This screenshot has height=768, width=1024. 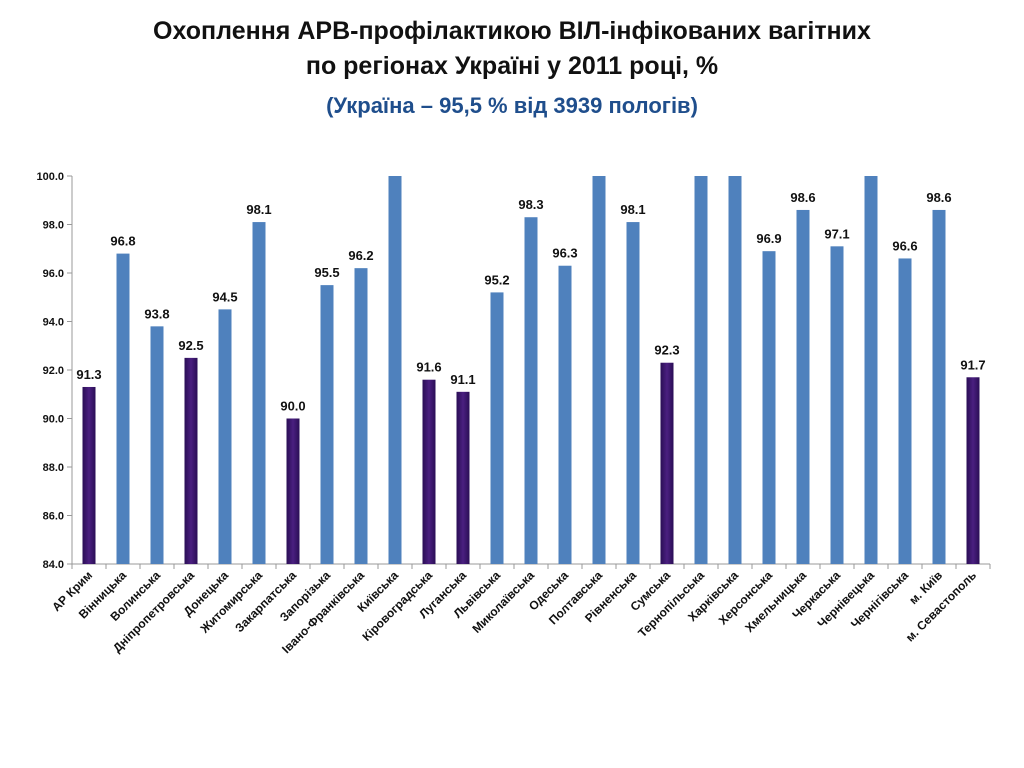 I want to click on data-label: 94.5, so click(x=224, y=296).